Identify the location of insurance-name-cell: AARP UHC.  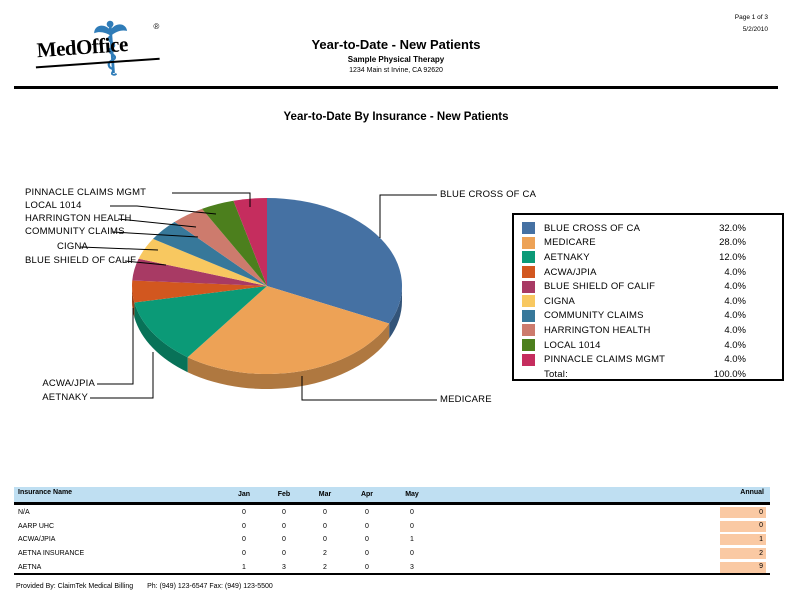
(36, 526).